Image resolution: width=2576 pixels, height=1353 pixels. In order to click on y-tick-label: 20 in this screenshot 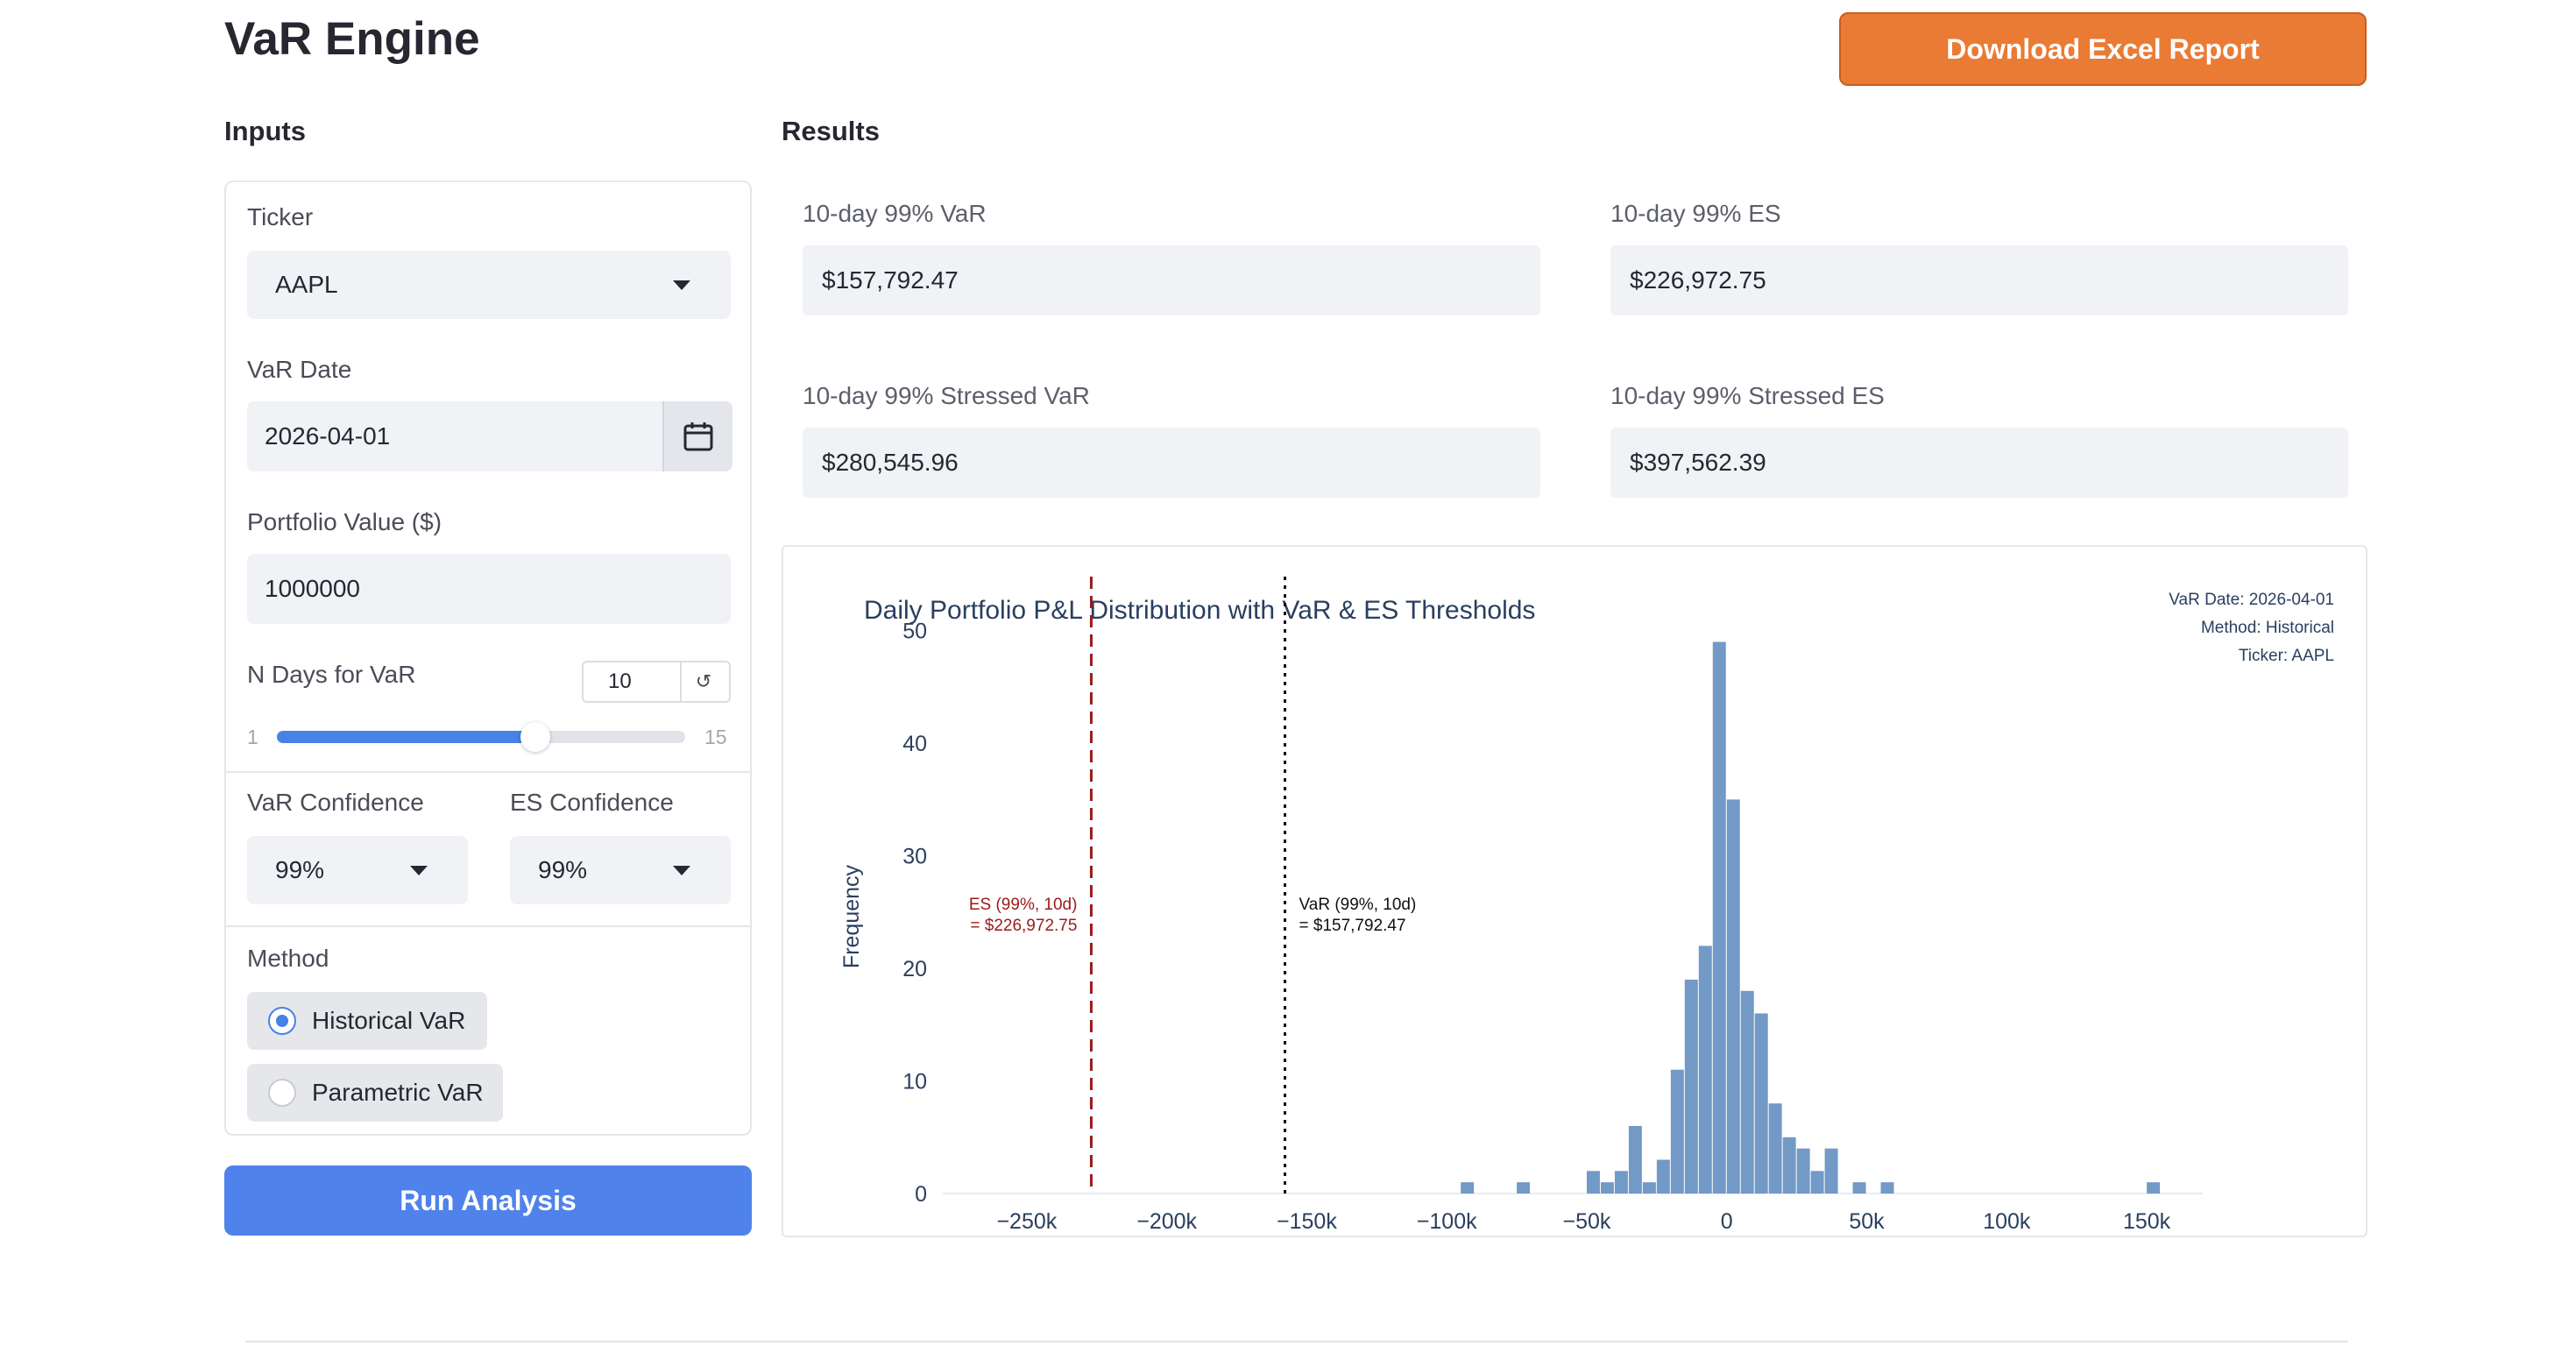, I will do `click(914, 969)`.